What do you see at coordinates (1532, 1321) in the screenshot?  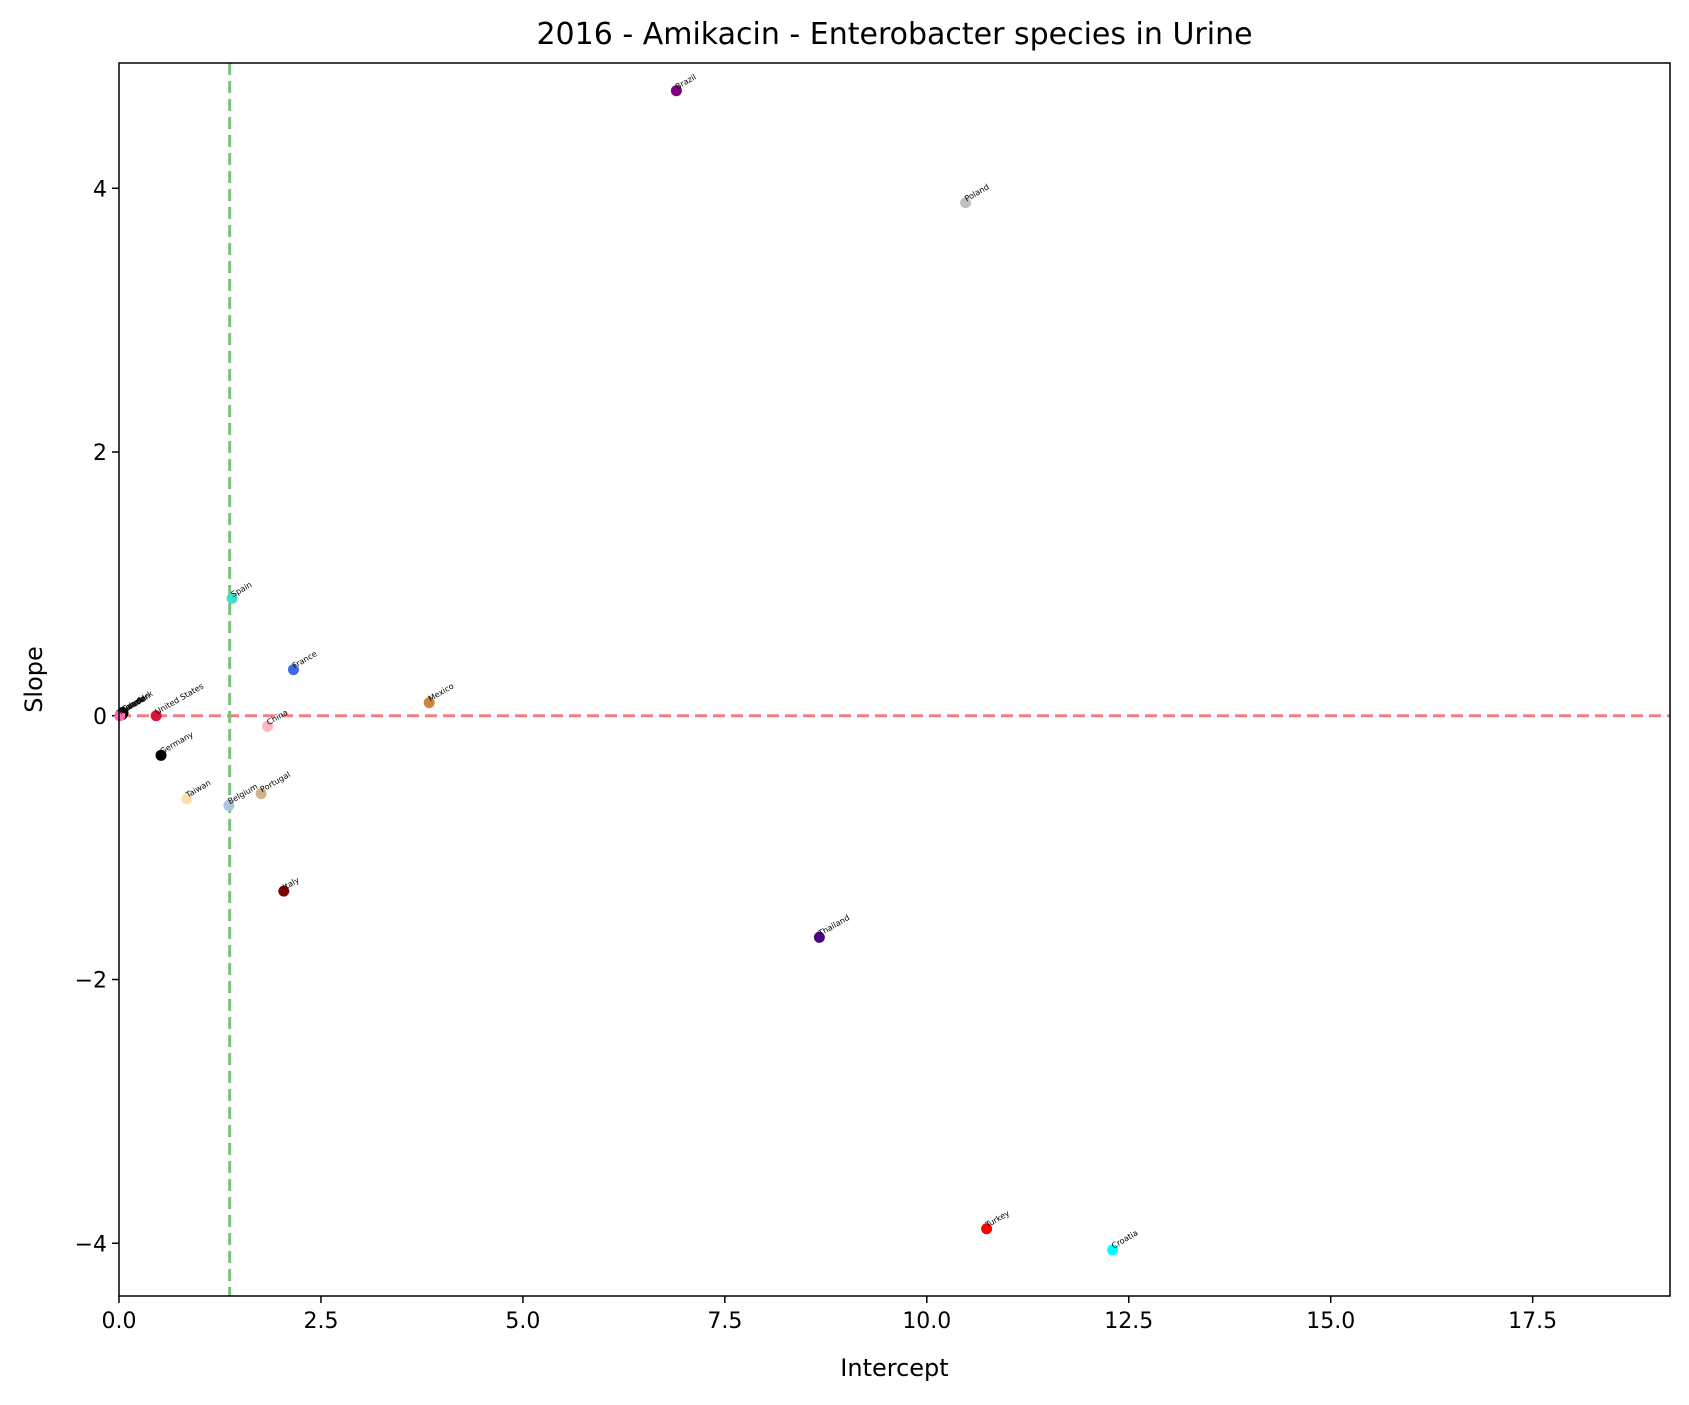 I see `x-tick-label: 17.5` at bounding box center [1532, 1321].